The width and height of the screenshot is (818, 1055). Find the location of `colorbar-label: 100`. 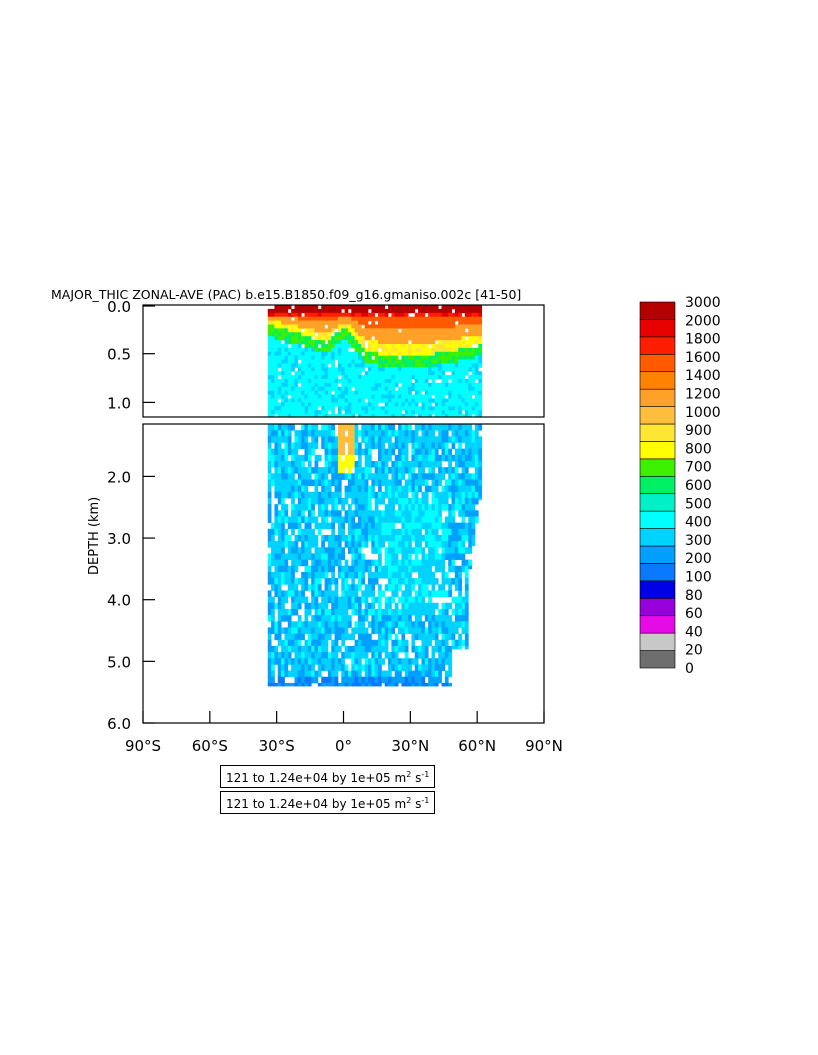

colorbar-label: 100 is located at coordinates (698, 578).